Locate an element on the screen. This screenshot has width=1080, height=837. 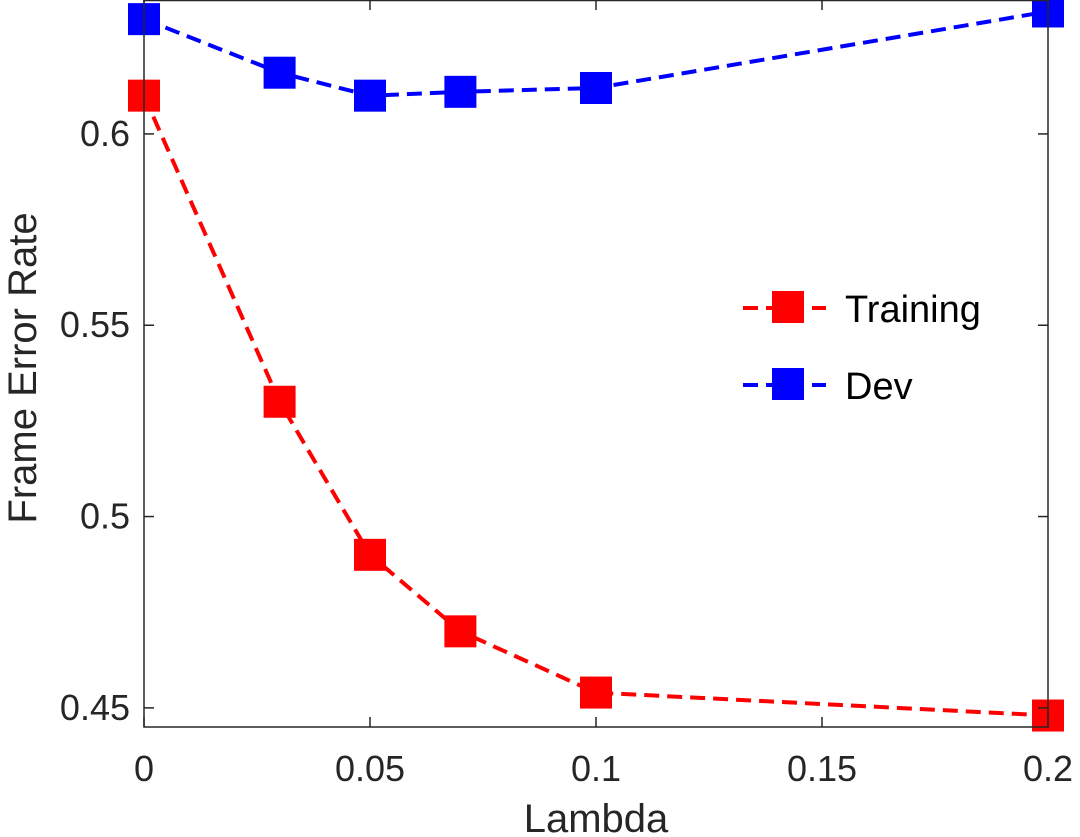
legend-label-dev: Dev is located at coordinates (879, 387).